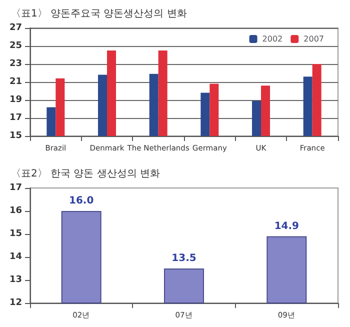 The image size is (350, 327). I want to click on y-tick-label: 27, so click(15, 28).